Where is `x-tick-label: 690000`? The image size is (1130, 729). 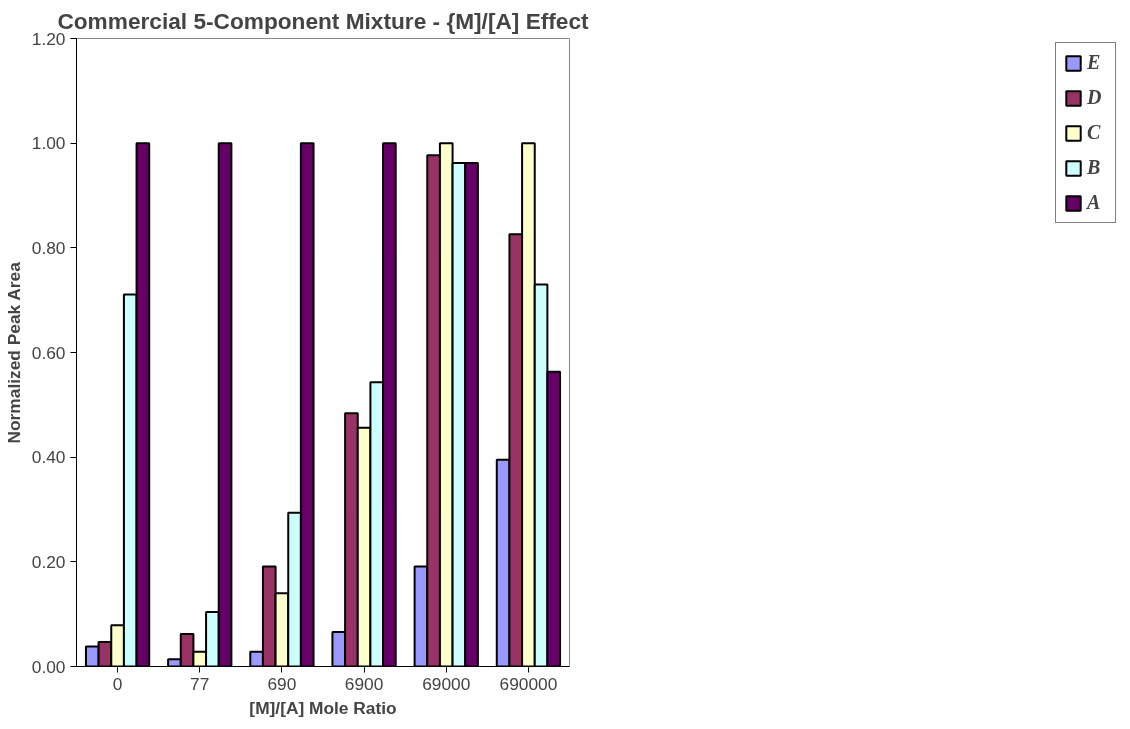
x-tick-label: 690000 is located at coordinates (528, 683).